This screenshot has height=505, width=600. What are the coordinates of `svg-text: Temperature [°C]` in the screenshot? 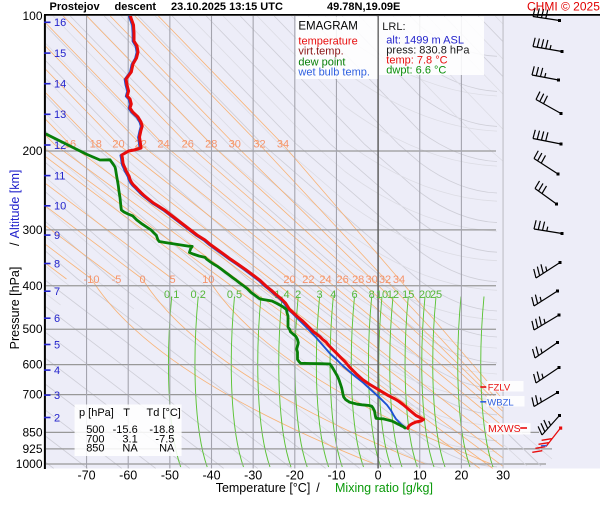 It's located at (263, 488).